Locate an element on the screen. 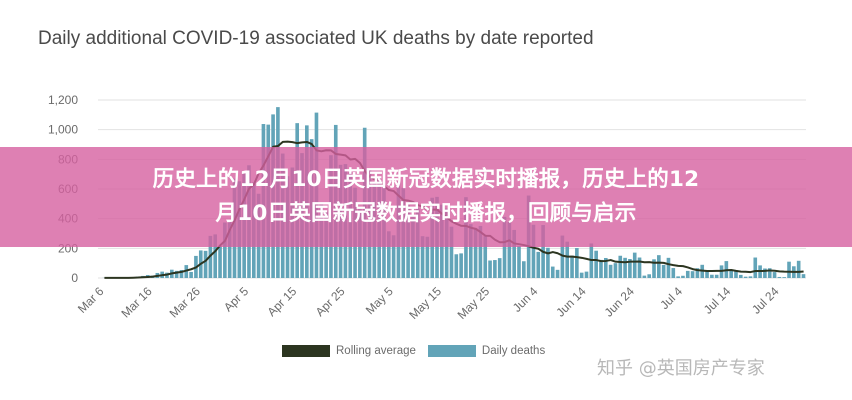 The image size is (852, 400). x-tick-label: May 15 is located at coordinates (425, 303).